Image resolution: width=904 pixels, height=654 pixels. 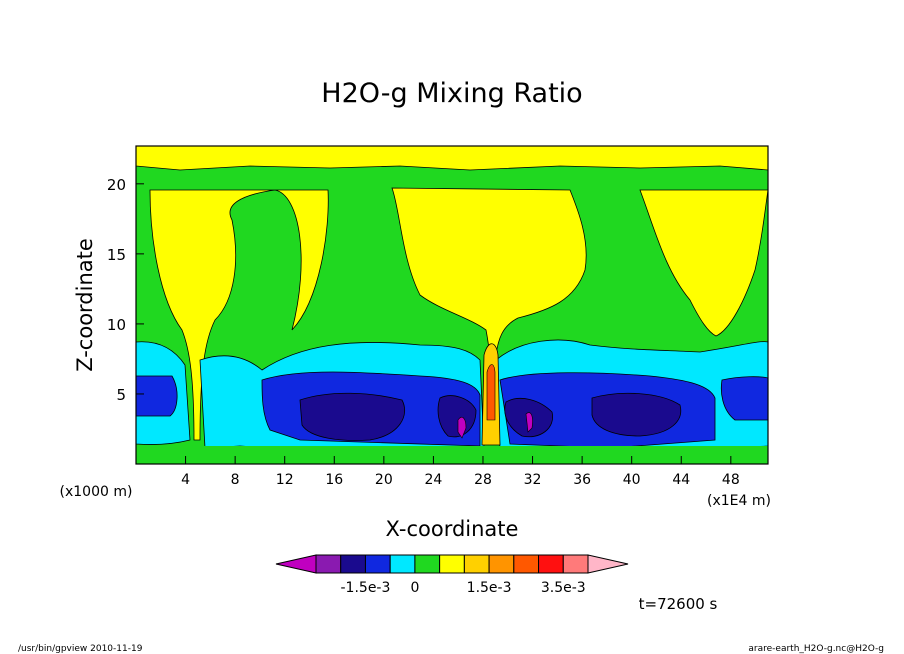 What do you see at coordinates (533, 480) in the screenshot?
I see `x-tick-label: 32` at bounding box center [533, 480].